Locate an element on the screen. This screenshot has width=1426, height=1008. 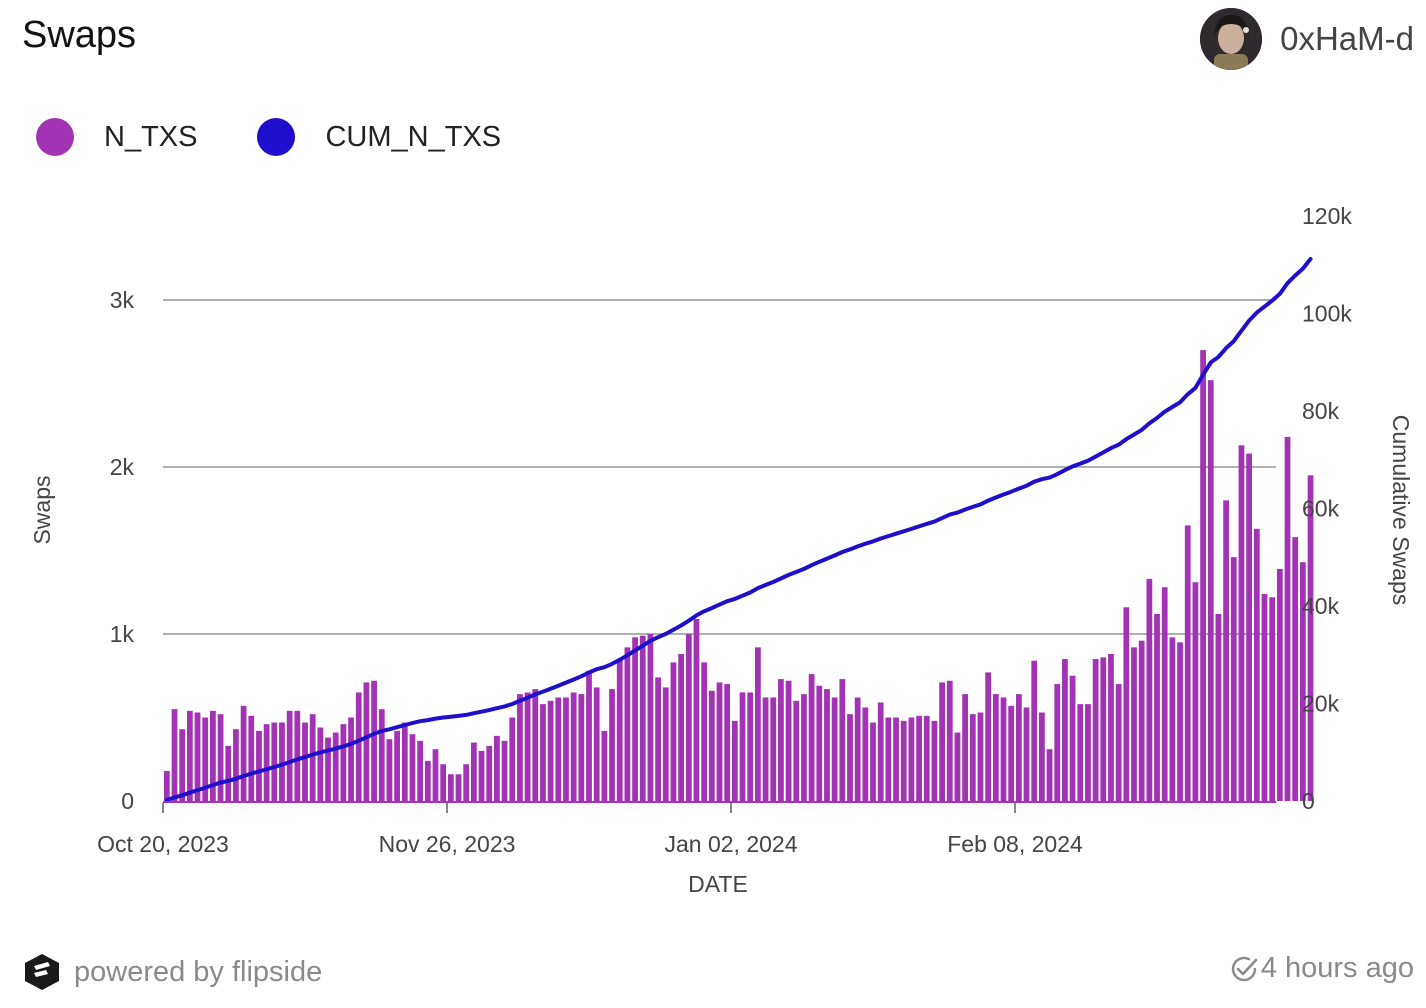
avatar is located at coordinates (1231, 39).